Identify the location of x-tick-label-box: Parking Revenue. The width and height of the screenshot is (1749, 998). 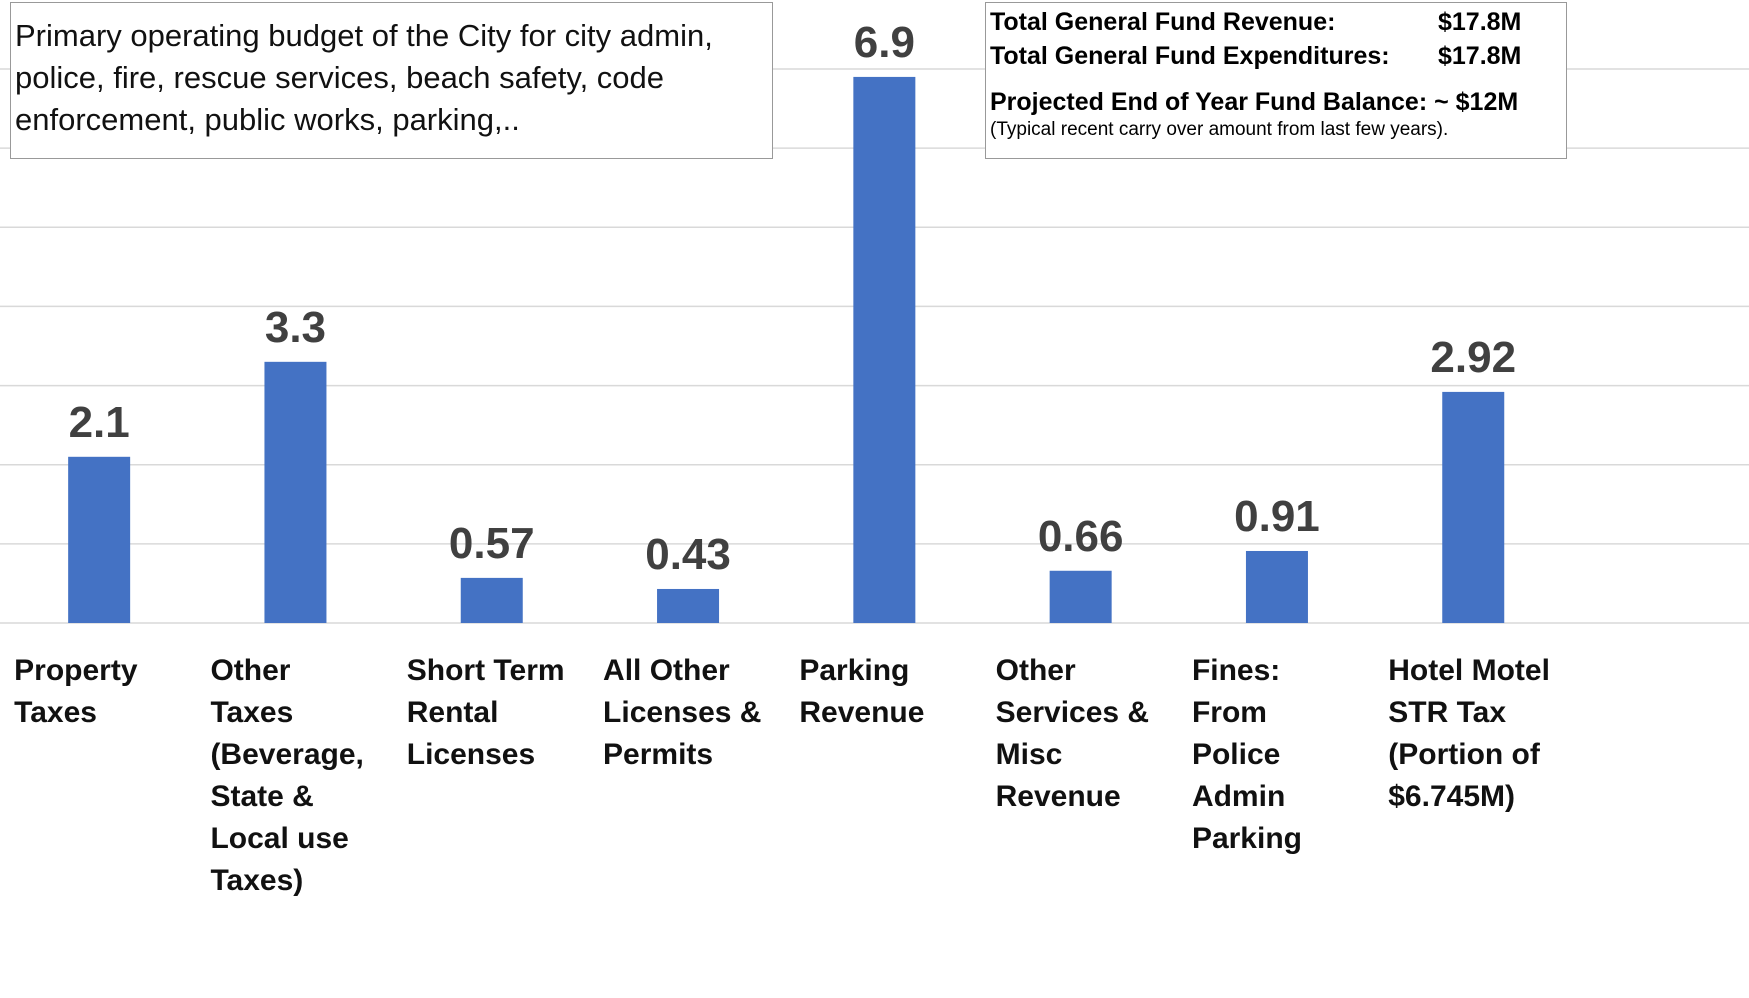
(884, 692).